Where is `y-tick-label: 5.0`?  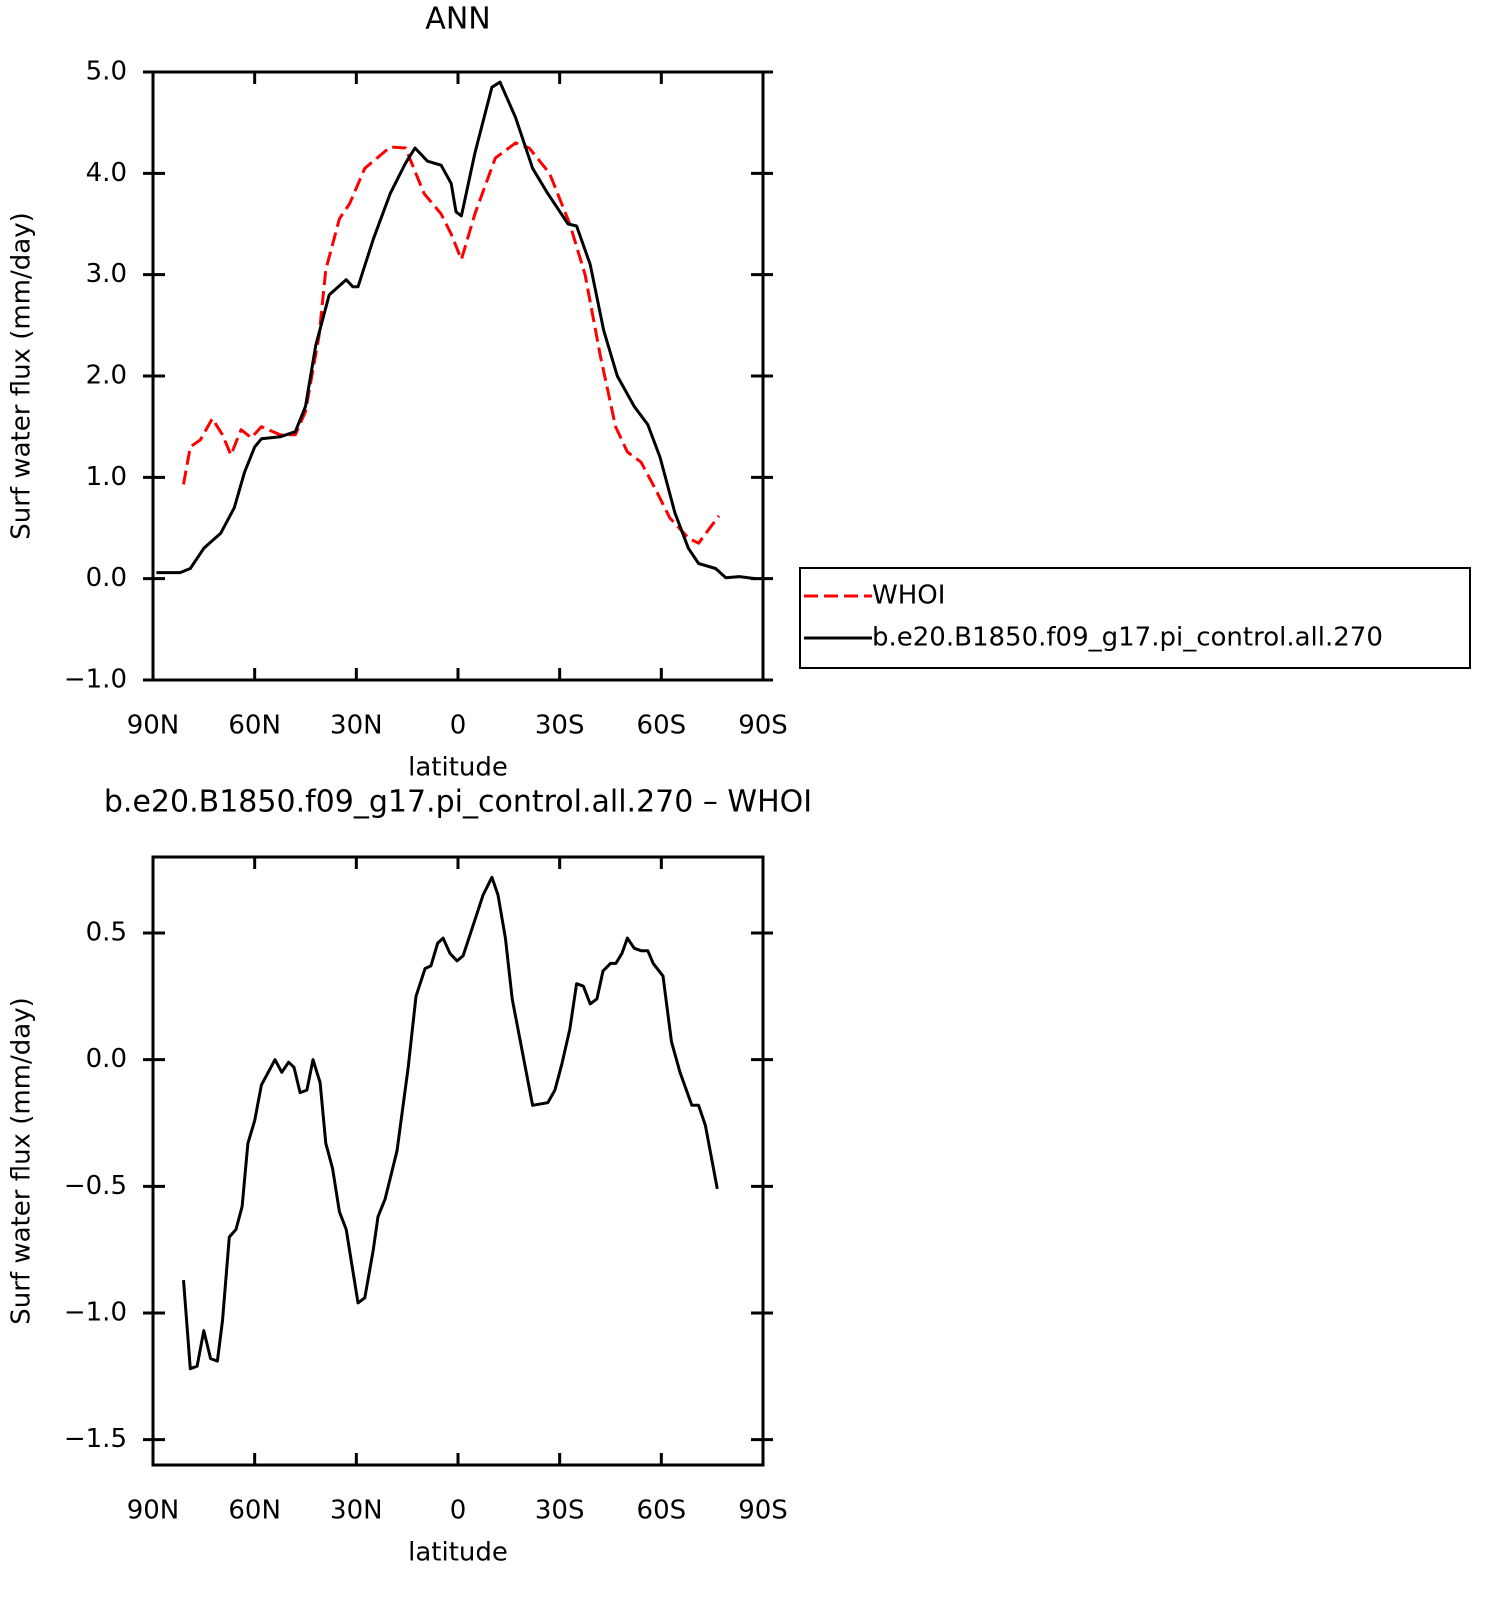
y-tick-label: 5.0 is located at coordinates (106, 72).